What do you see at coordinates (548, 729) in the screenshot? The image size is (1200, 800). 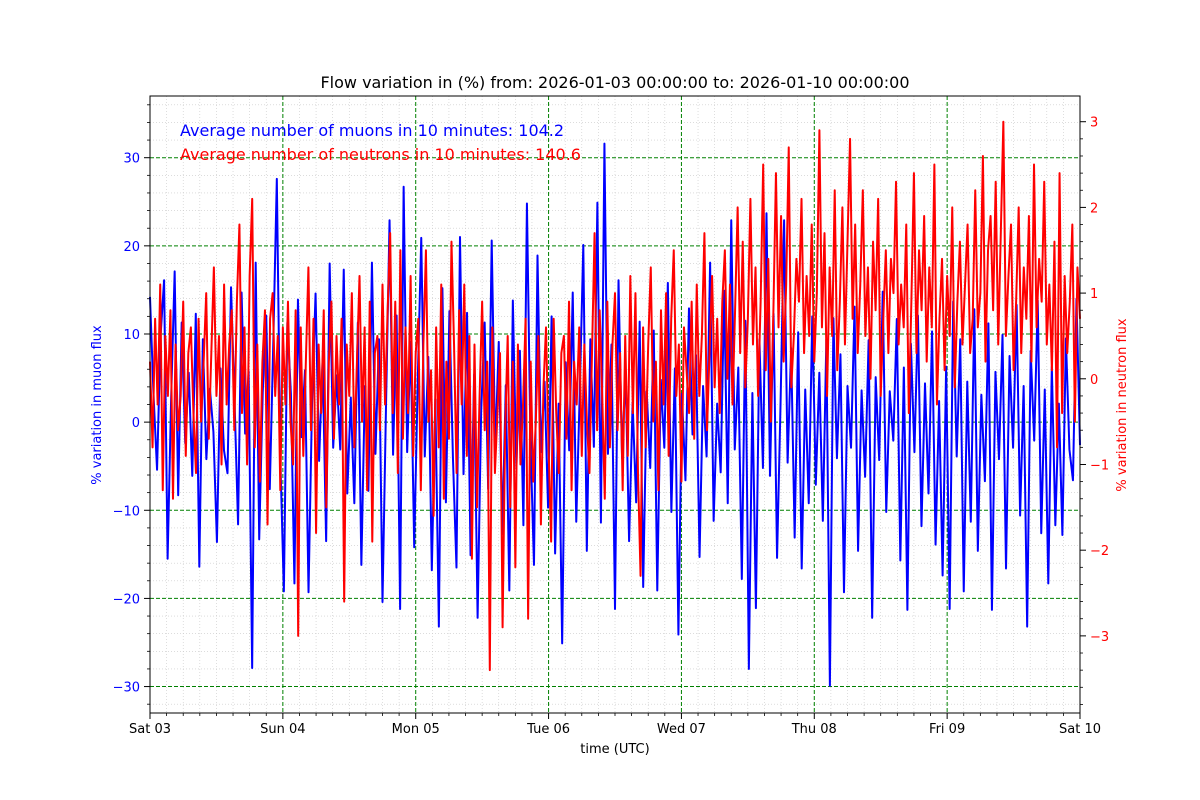 I see `x-tick-label: Tue 06` at bounding box center [548, 729].